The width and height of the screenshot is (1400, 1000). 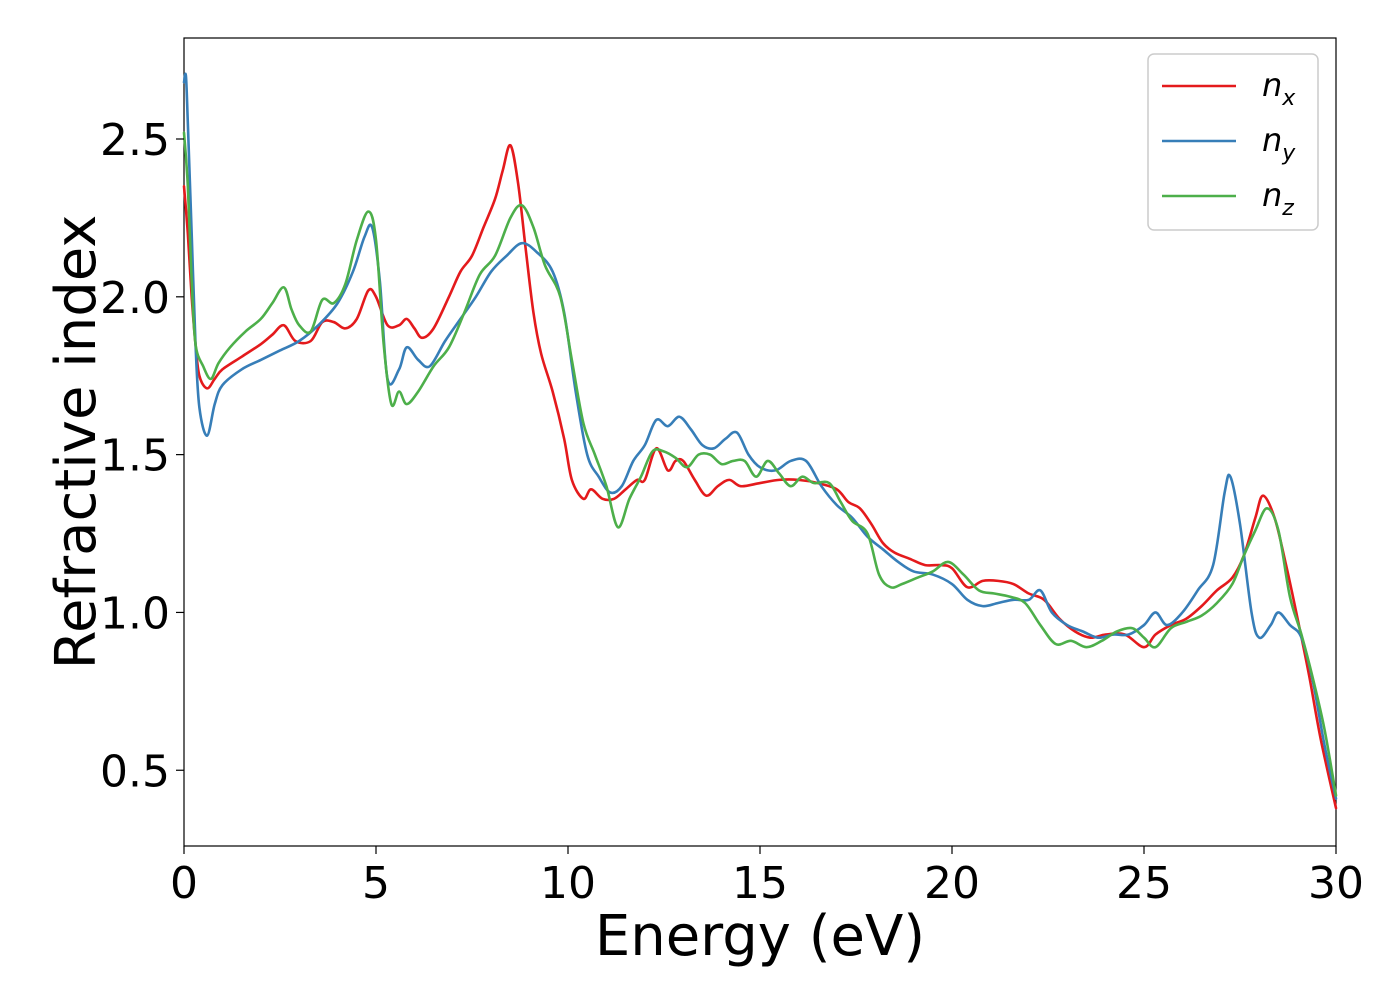 I want to click on x-tick-label: 10, so click(x=568, y=883).